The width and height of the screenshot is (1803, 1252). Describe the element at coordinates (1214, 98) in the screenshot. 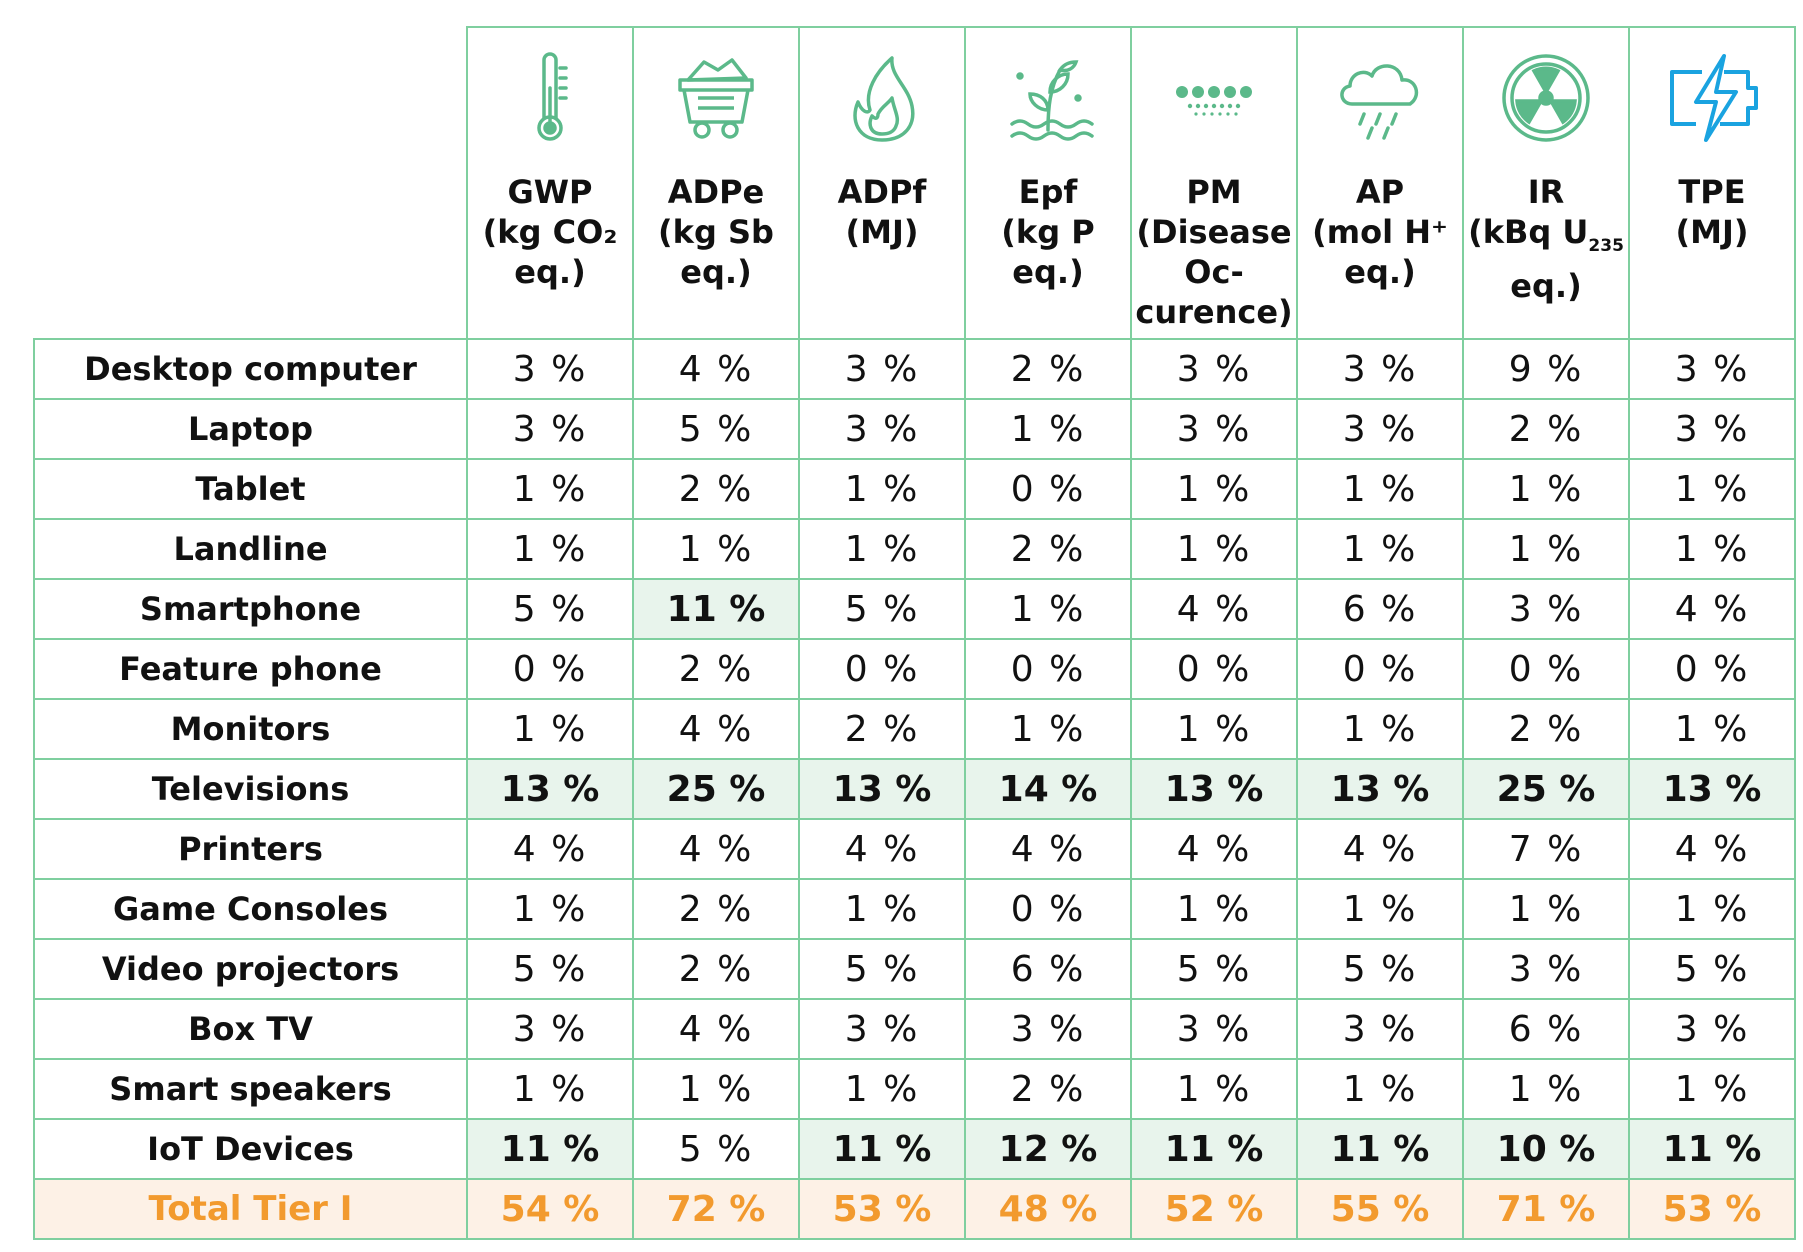

I see `particles-icon` at that location.